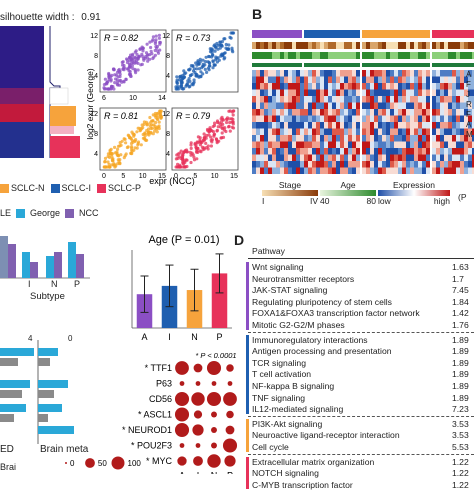 The height and width of the screenshot is (491, 474). Describe the element at coordinates (334, 45) in the screenshot. I see `stage-cell` at that location.